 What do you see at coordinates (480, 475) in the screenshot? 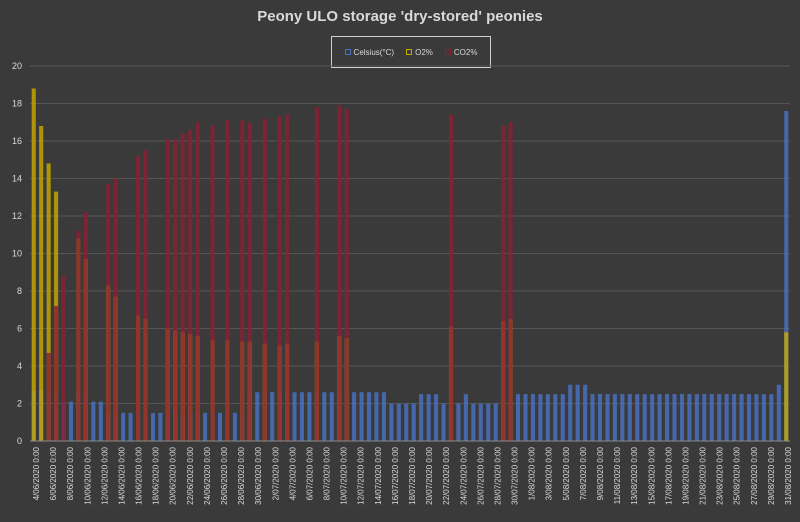
I see `x-tick-label: 26/07/2020 0:00` at bounding box center [480, 475].